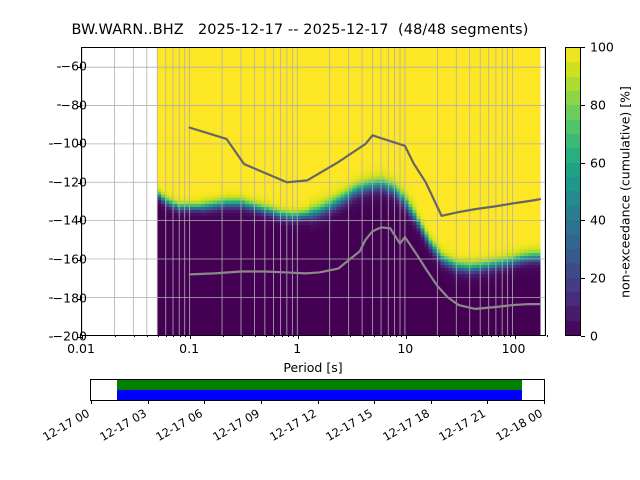 This screenshot has width=640, height=480. What do you see at coordinates (81, 348) in the screenshot?
I see `x-tick-label: 0.01` at bounding box center [81, 348].